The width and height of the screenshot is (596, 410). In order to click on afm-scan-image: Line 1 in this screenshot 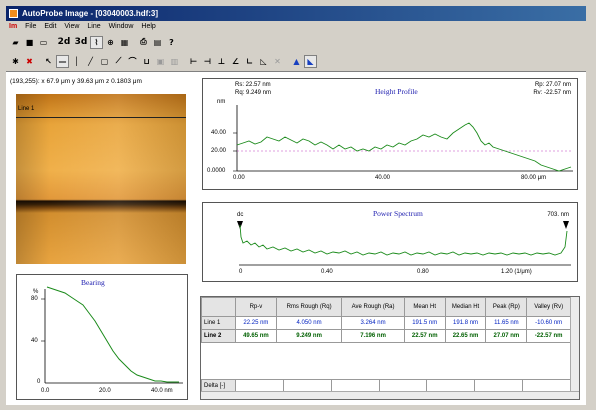, I will do `click(101, 179)`.